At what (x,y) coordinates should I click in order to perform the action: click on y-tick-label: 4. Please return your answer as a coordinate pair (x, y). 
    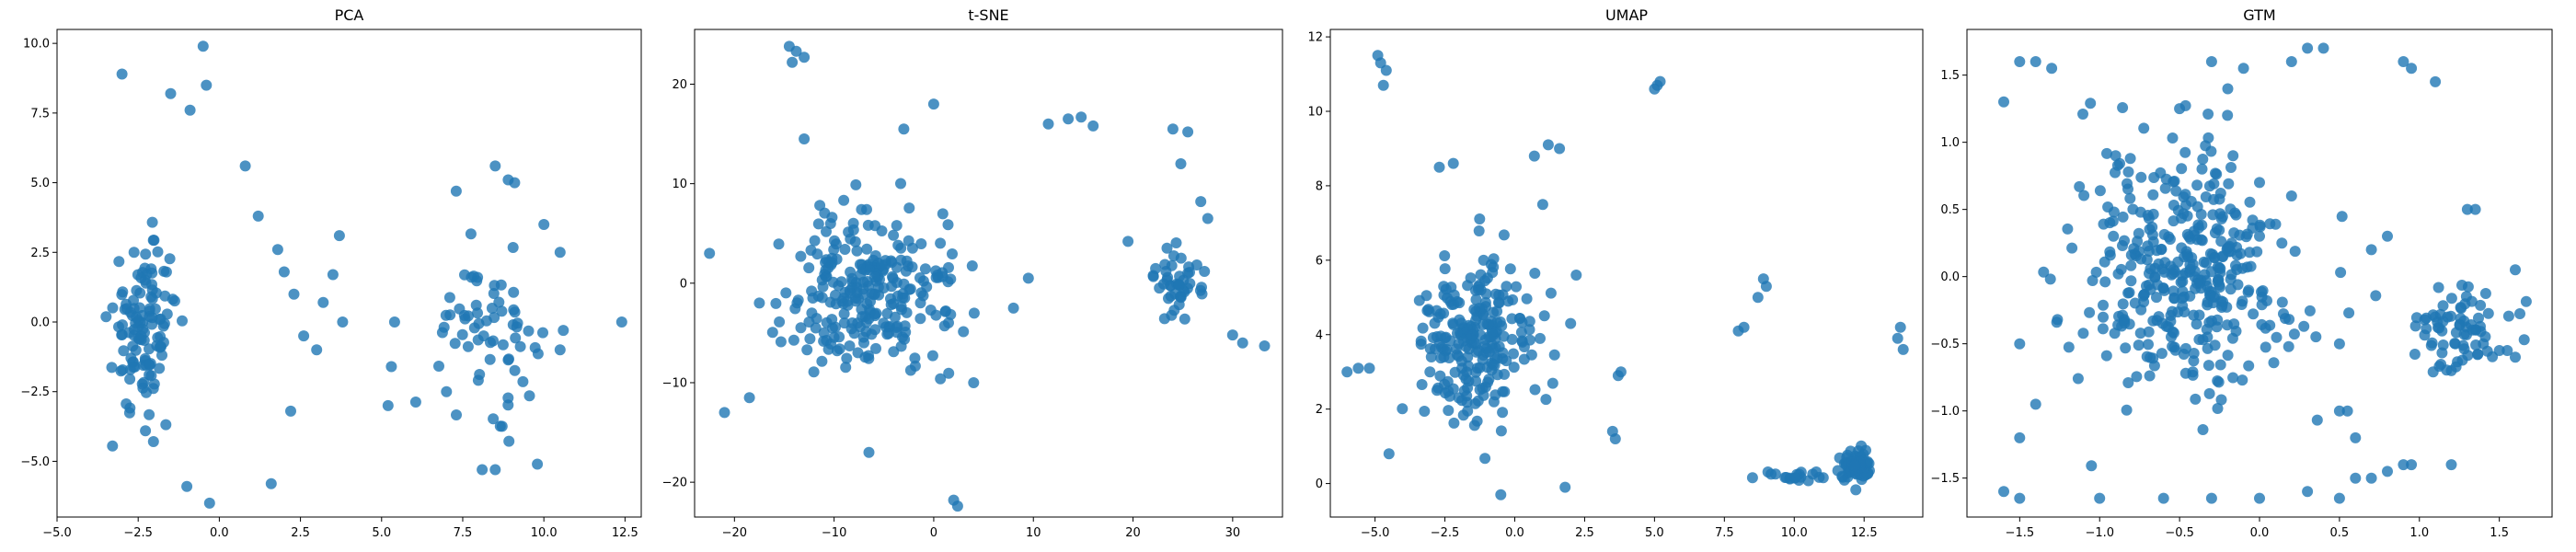
    Looking at the image, I should click on (1319, 335).